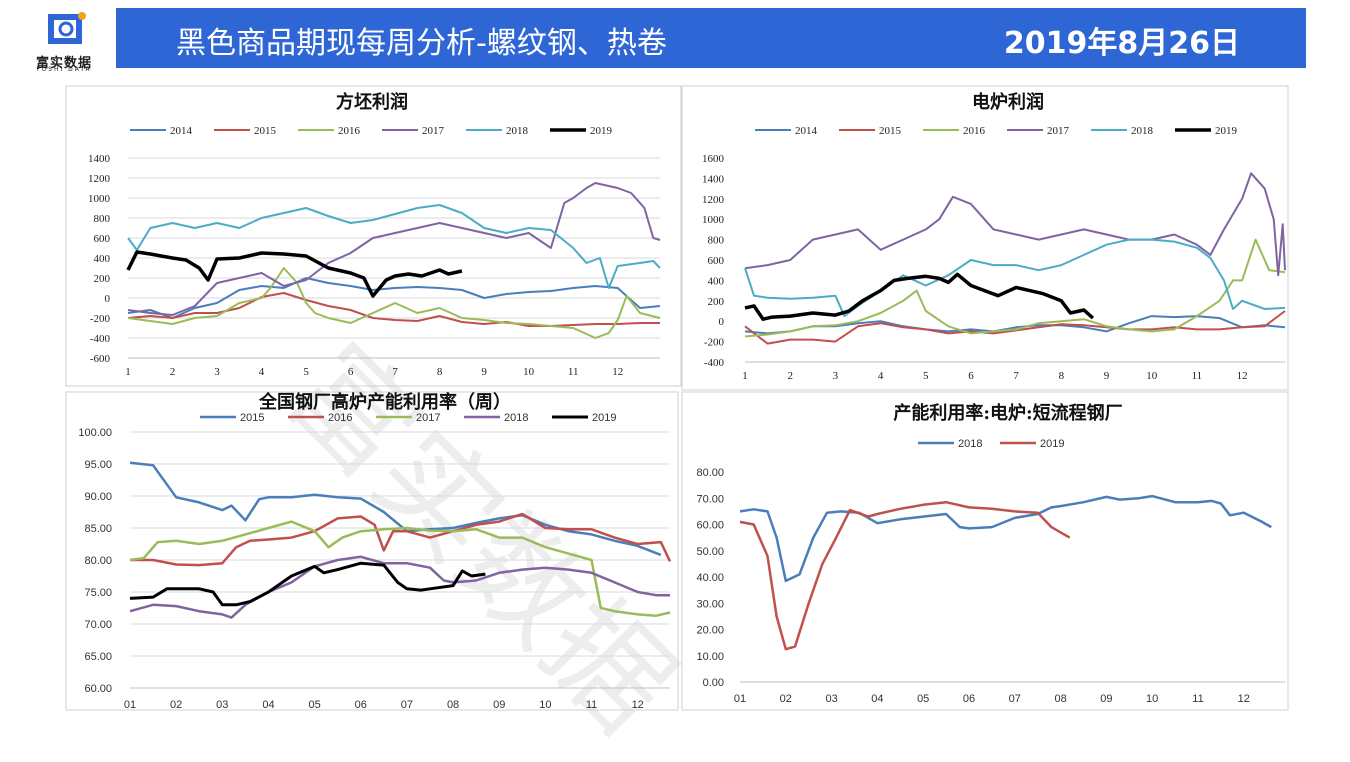 The height and width of the screenshot is (762, 1350). I want to click on y-tick-label: 10.00, so click(710, 657).